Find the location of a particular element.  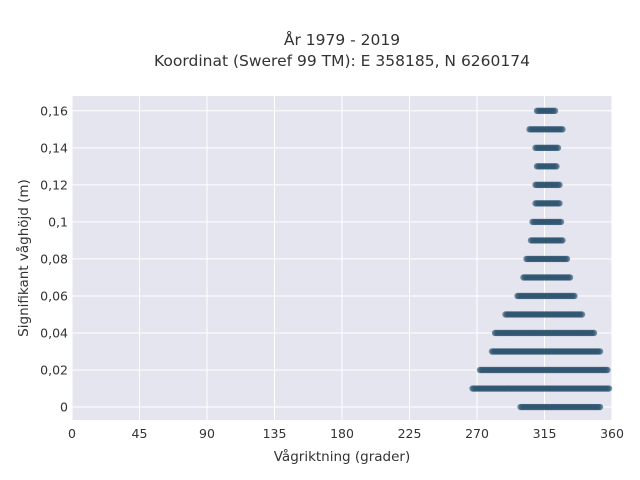

y-tick-label: 0,14 is located at coordinates (54, 147).